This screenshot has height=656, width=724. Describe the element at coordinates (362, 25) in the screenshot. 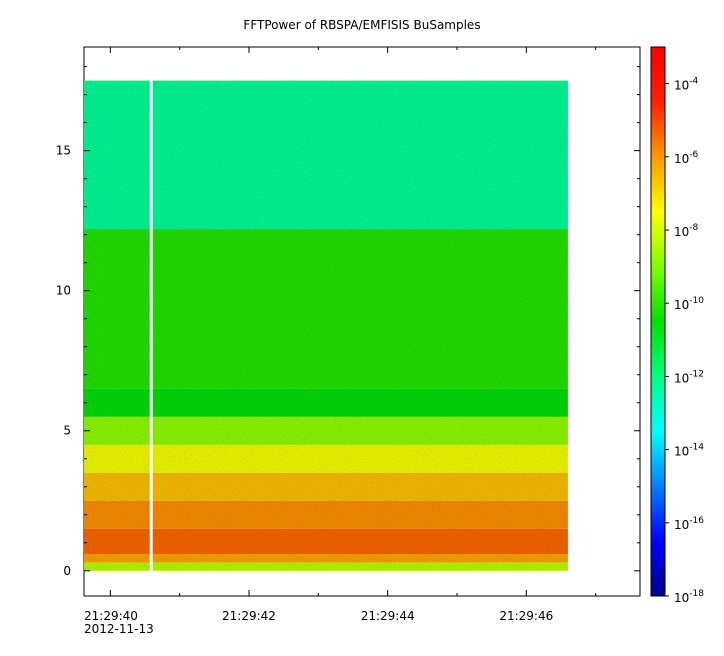

I see `chart-title: FFTPower of RBSPA/EMFISIS BuSamples` at that location.